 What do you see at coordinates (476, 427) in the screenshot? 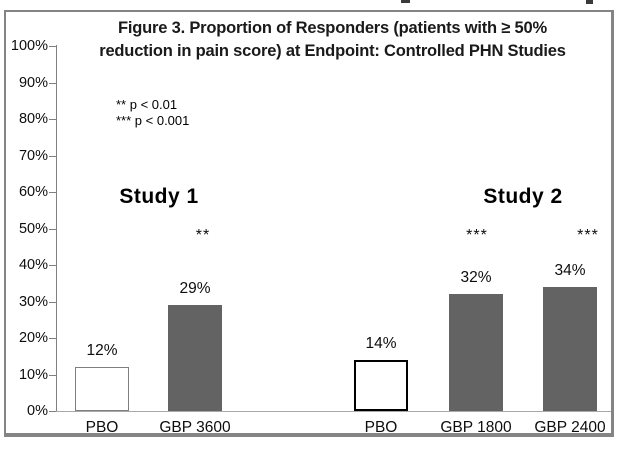
I see `x-category-label: GBP 1800` at bounding box center [476, 427].